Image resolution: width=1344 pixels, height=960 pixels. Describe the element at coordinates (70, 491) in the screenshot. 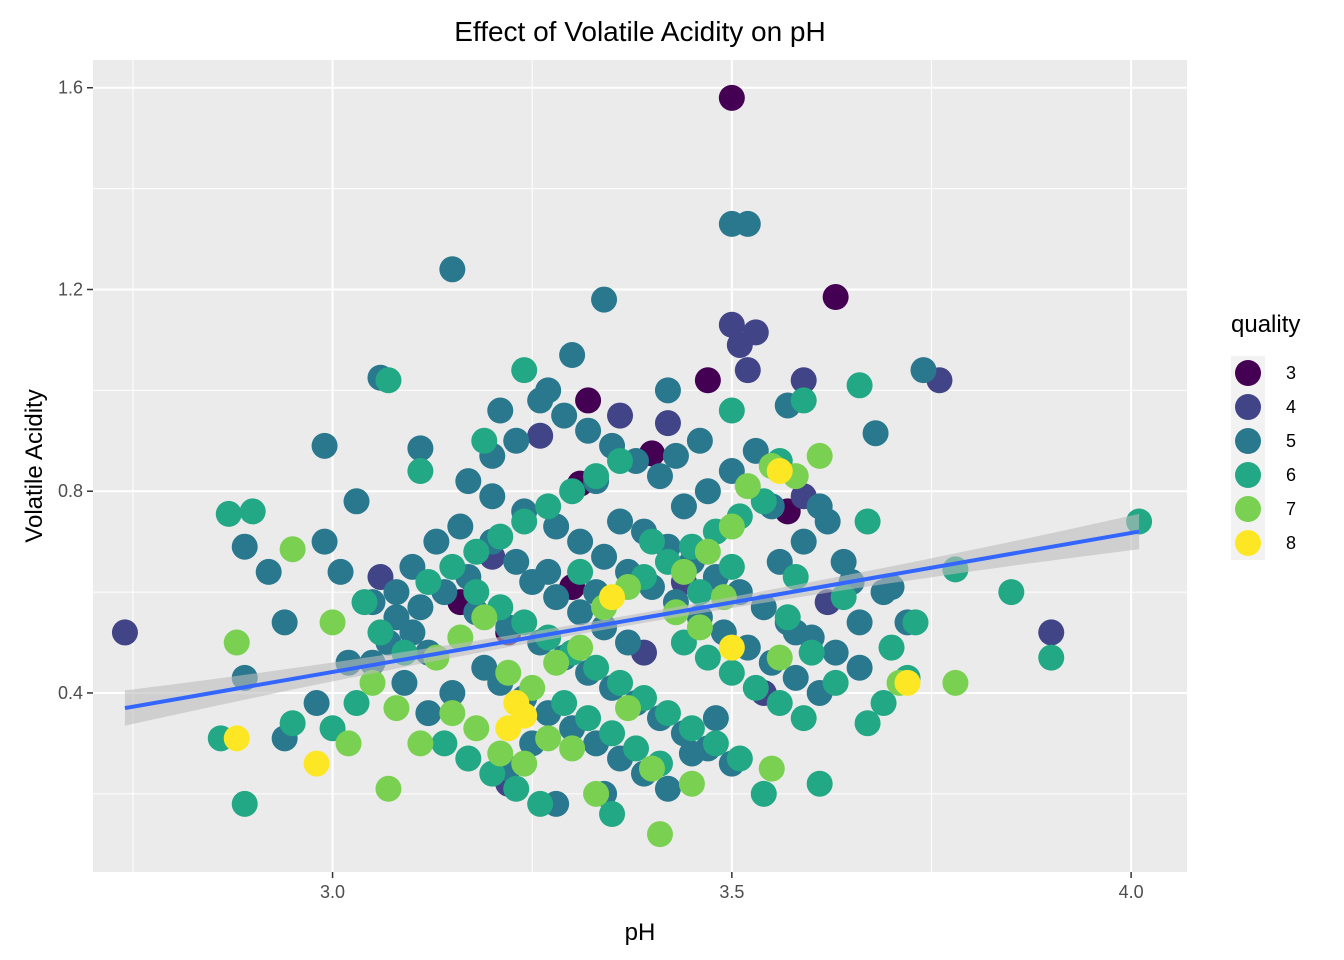

I see `y-tick-label: 0.8` at that location.